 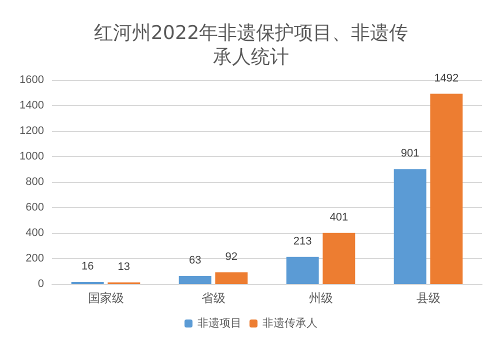 What do you see at coordinates (446, 78) in the screenshot?
I see `data-label: 1492` at bounding box center [446, 78].